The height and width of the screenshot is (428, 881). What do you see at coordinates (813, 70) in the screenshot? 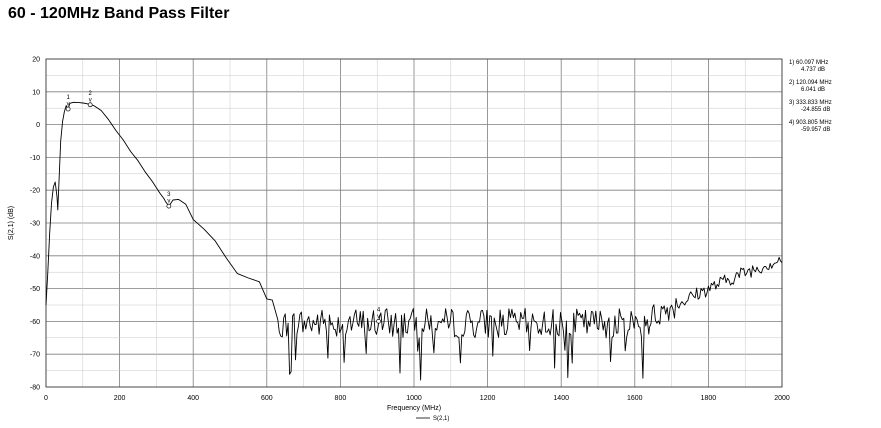
I see `marker-readout-level: 4.737 dB` at bounding box center [813, 70].